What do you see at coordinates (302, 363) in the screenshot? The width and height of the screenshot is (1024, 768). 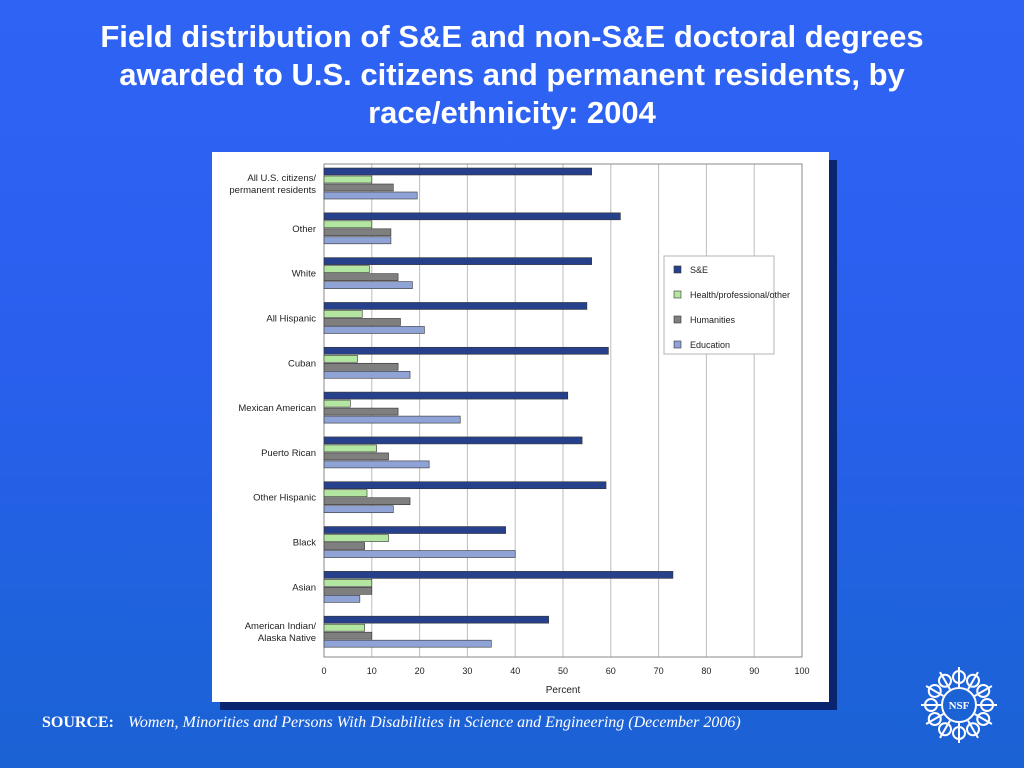 I see `category-label-4: Cuban` at bounding box center [302, 363].